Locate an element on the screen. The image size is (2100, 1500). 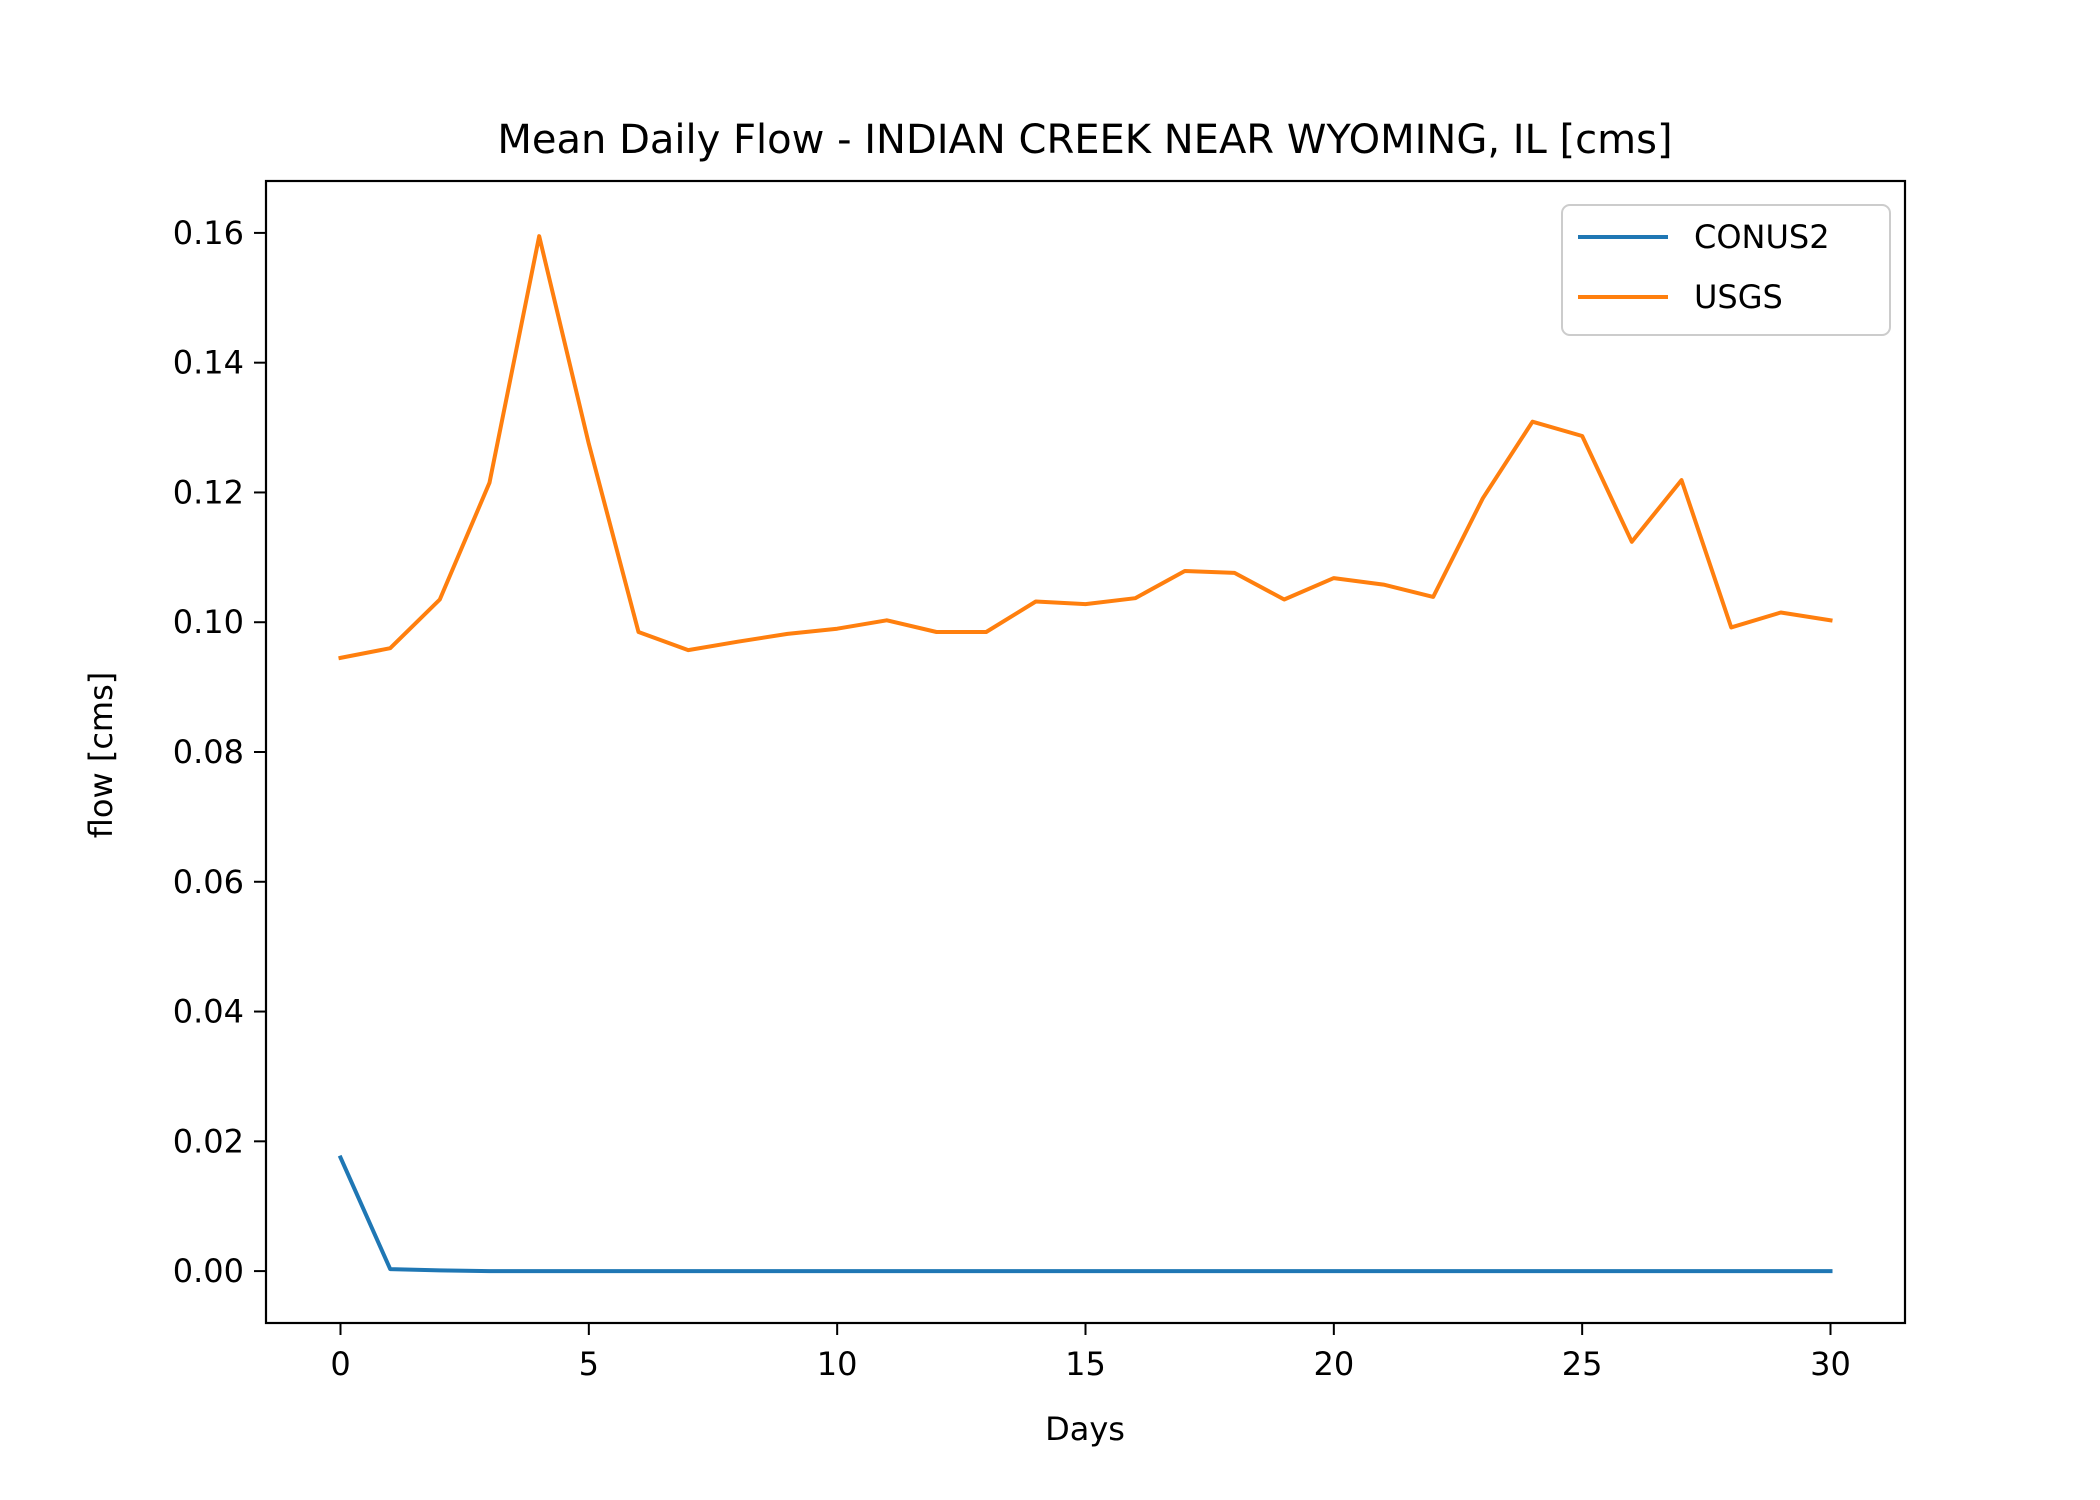
x-axis-label: Days is located at coordinates (1085, 1429).